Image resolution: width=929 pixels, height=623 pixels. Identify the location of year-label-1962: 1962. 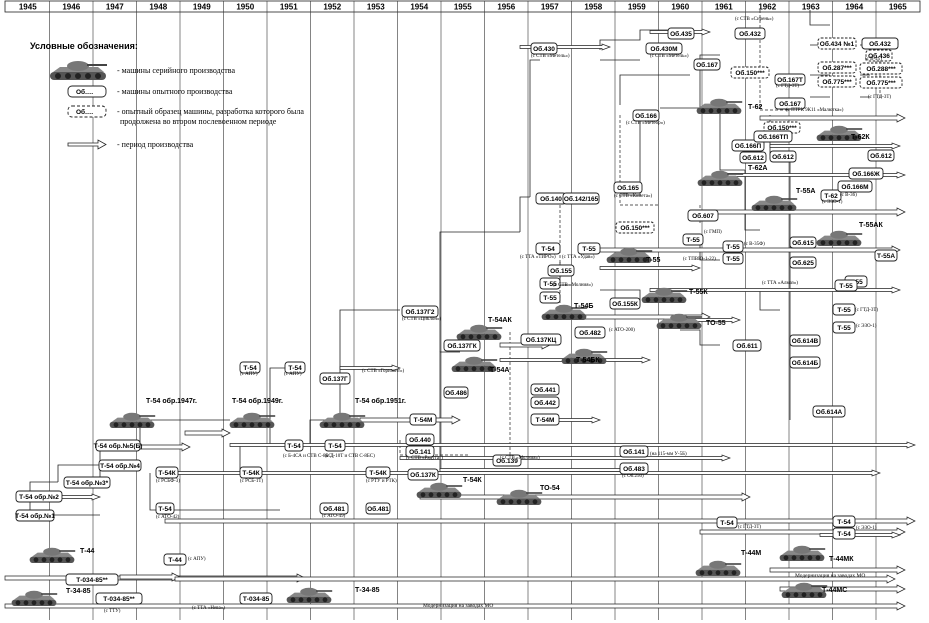
(767, 7).